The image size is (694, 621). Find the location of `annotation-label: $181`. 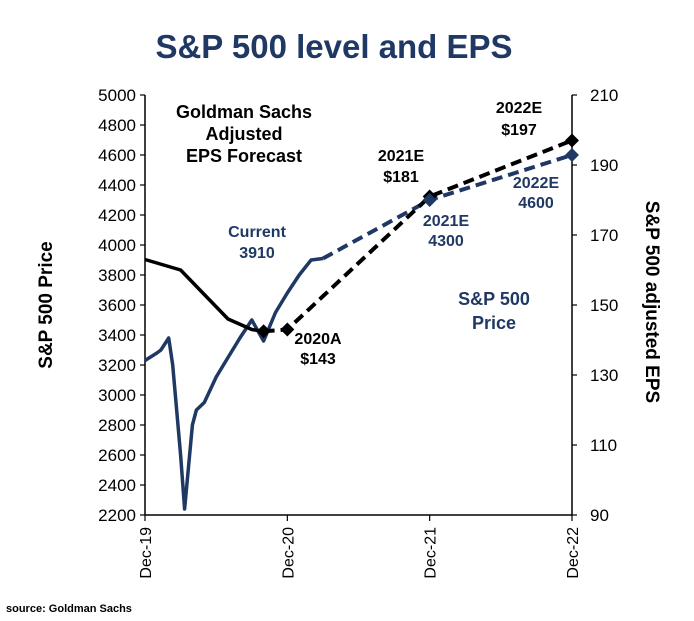

annotation-label: $181 is located at coordinates (401, 177).